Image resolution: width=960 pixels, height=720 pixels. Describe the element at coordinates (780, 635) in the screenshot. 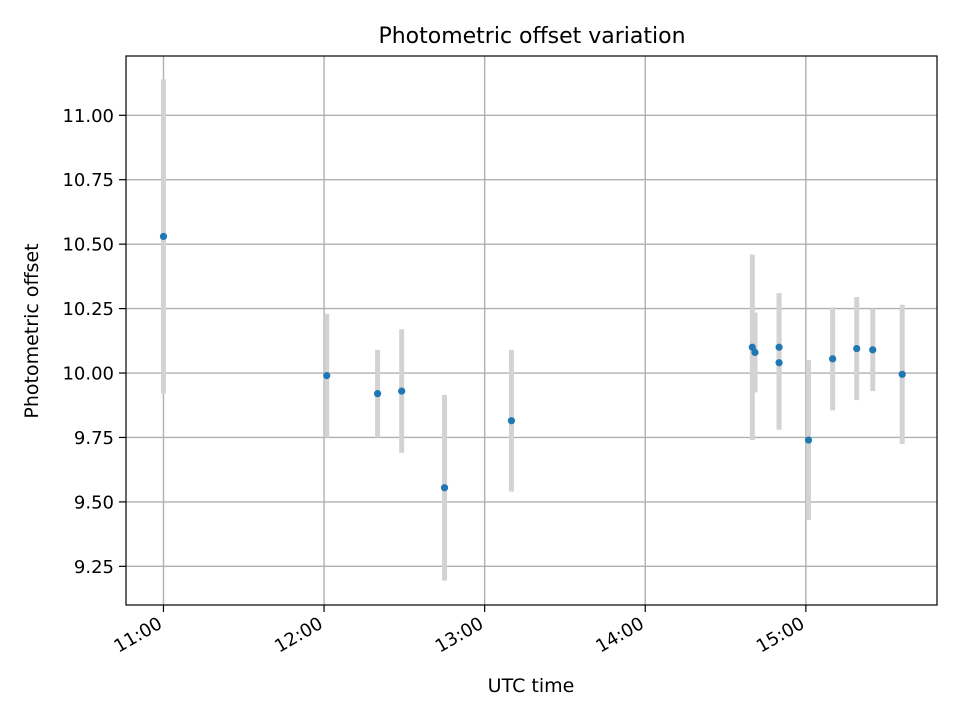

I see `x-tick-label: 15:00` at that location.